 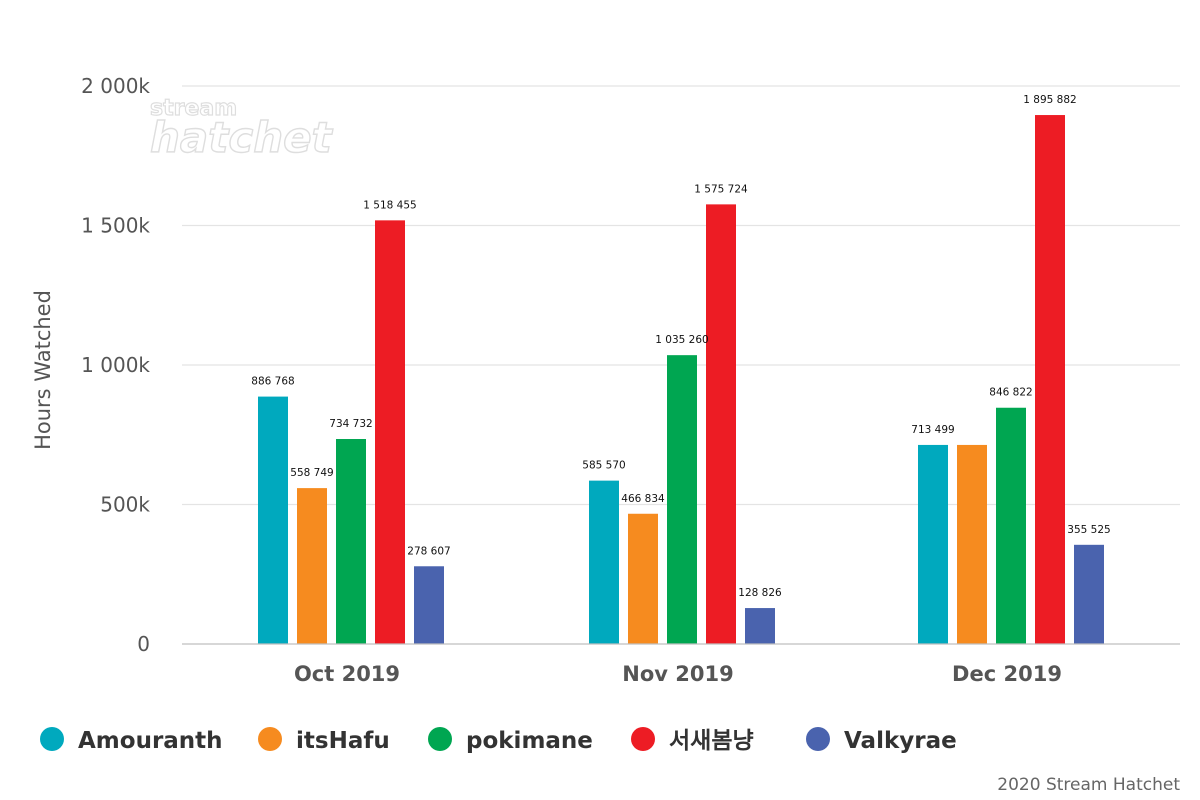 I want to click on legend-item: itsHafu, so click(x=324, y=740).